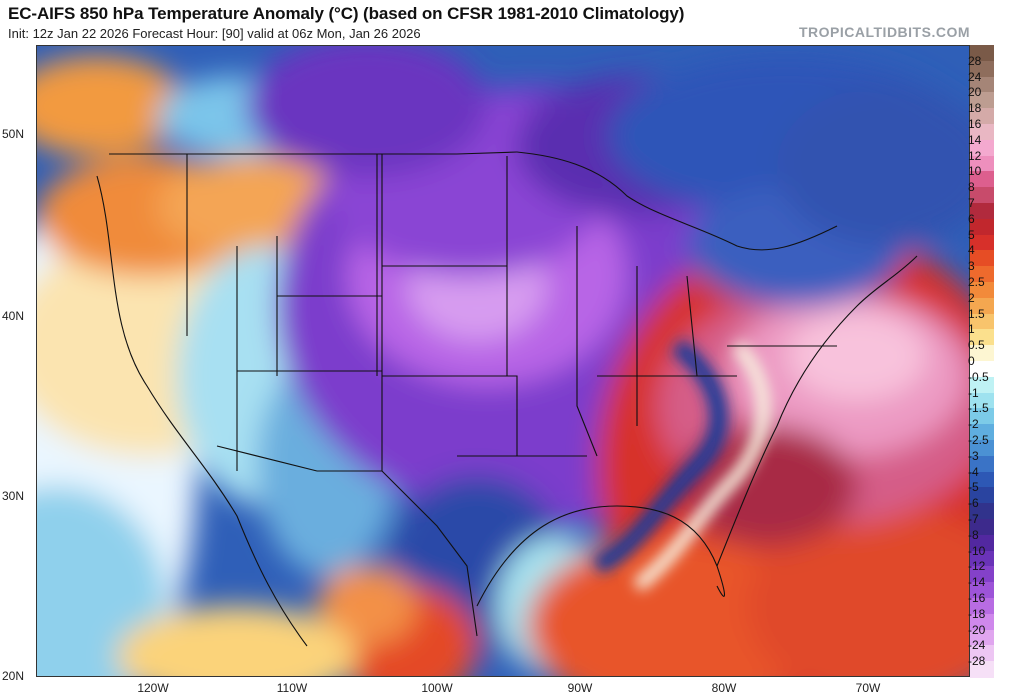 The height and width of the screenshot is (696, 1024). Describe the element at coordinates (976, 313) in the screenshot. I see `colorbar-label: 1.5` at that location.